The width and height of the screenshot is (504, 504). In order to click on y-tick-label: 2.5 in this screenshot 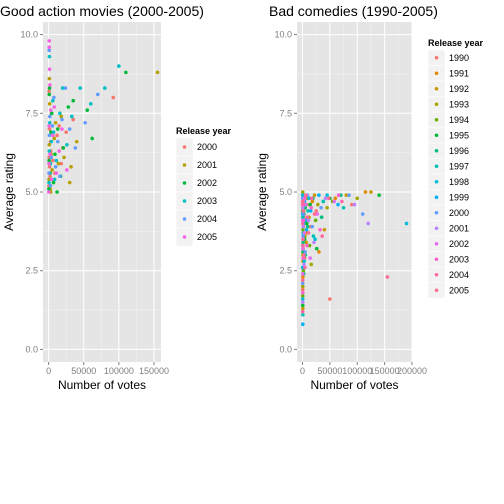, I will do `click(285, 271)`.